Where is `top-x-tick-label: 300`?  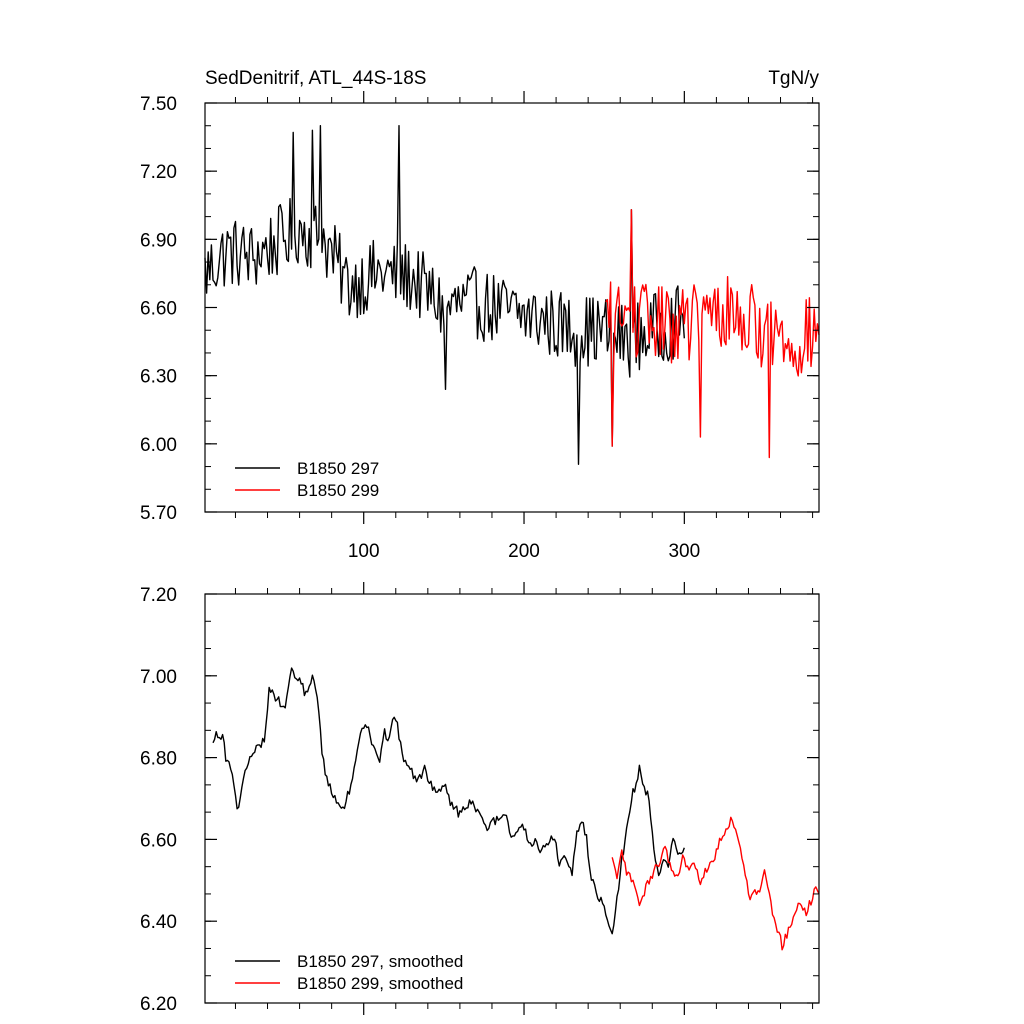
top-x-tick-label: 300 is located at coordinates (684, 551).